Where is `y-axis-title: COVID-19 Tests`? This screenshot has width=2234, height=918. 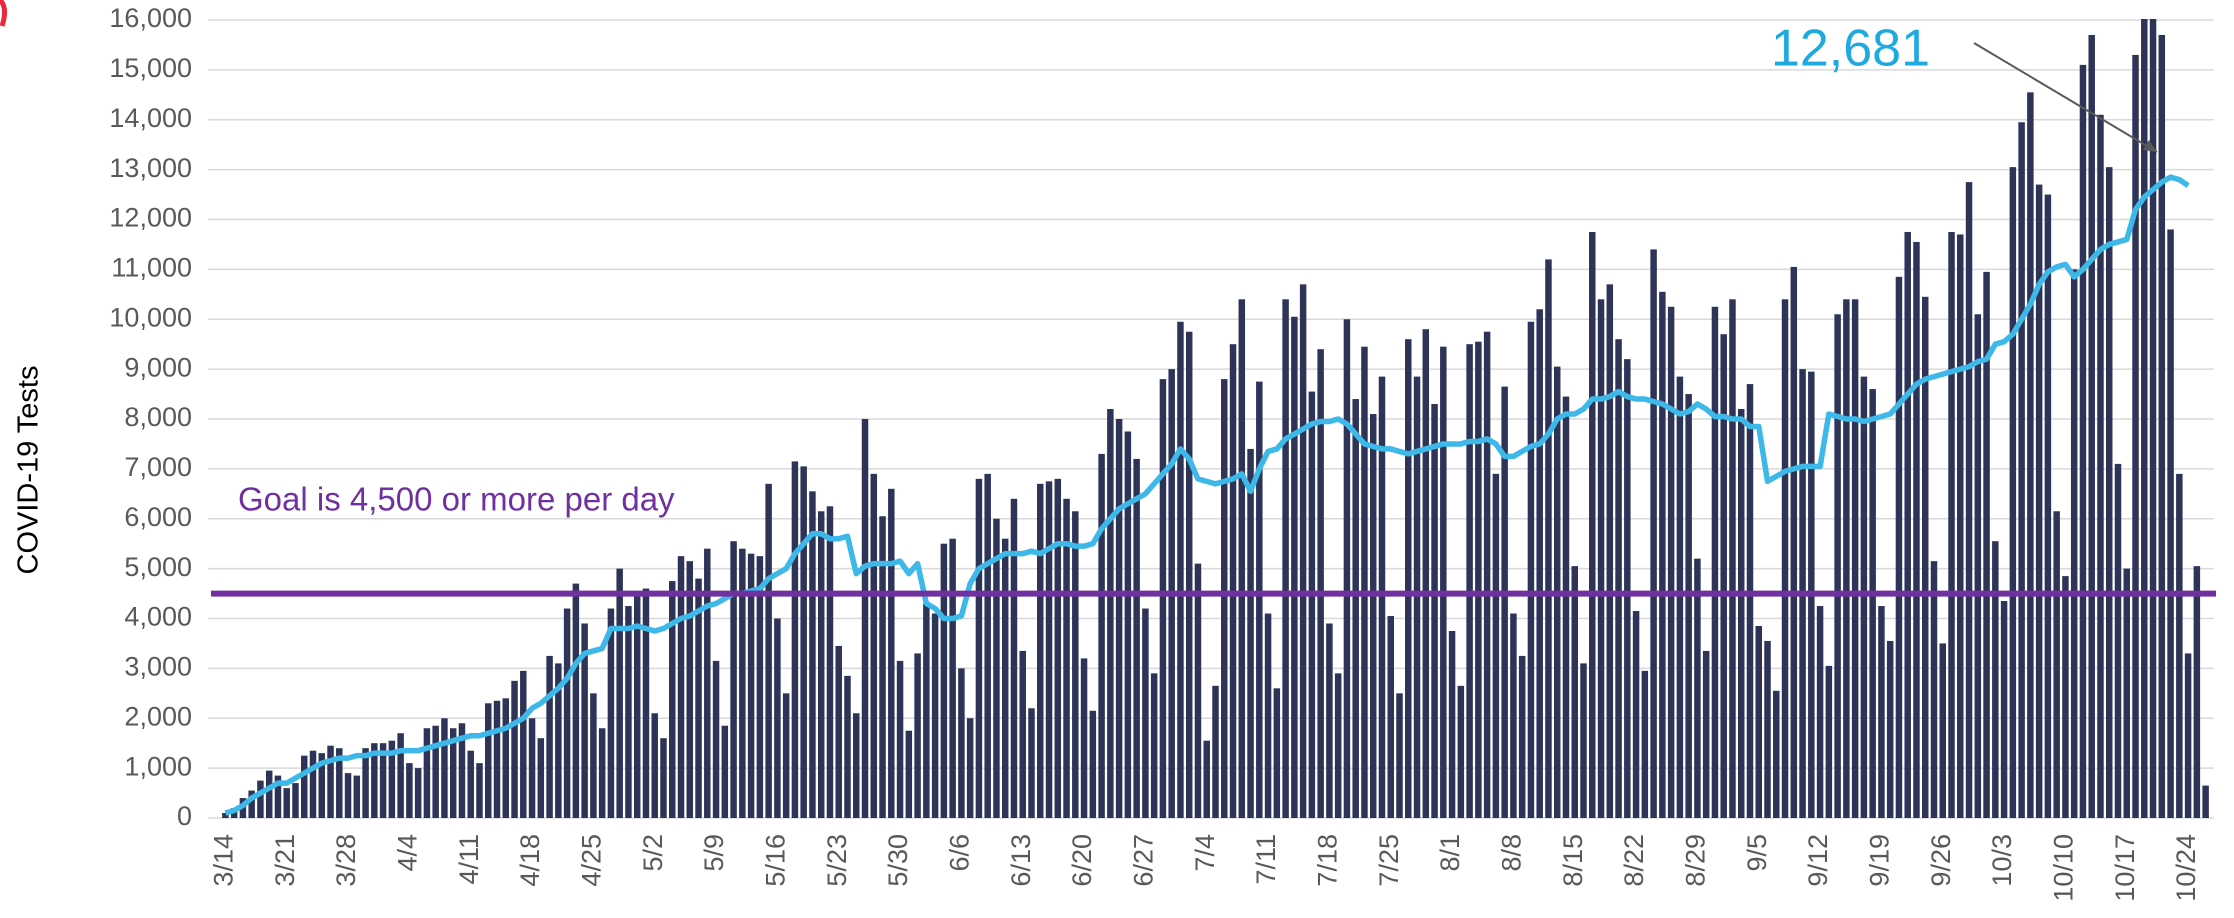
y-axis-title: COVID-19 Tests is located at coordinates (29, 470).